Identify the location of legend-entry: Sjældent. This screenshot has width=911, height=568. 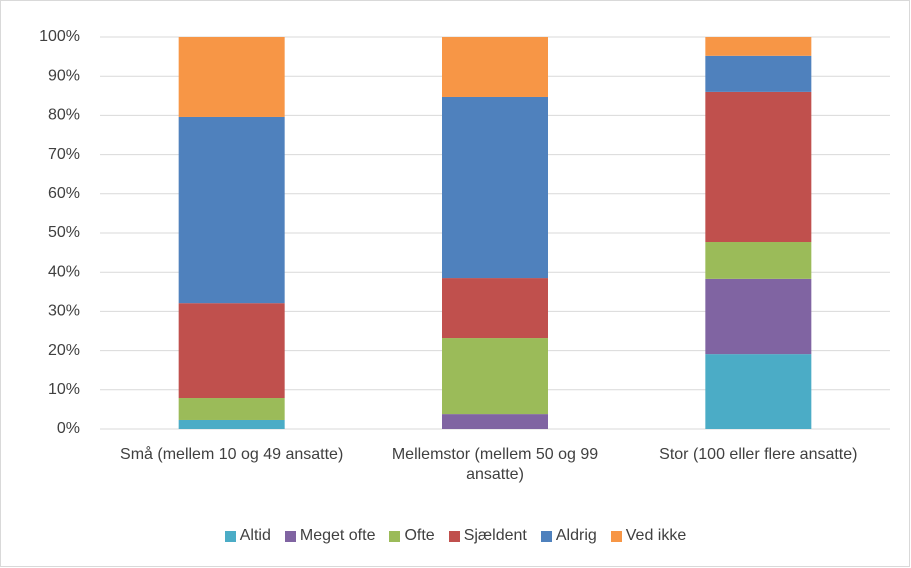
(487, 536).